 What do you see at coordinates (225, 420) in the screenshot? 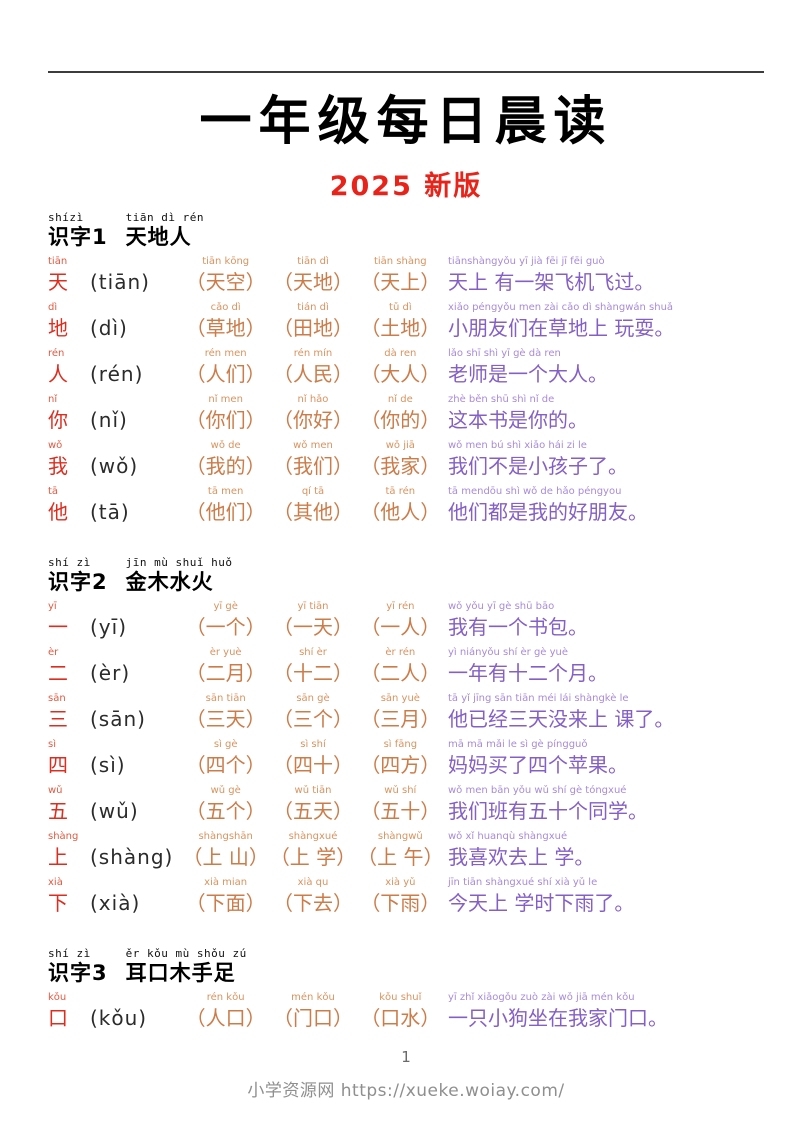
I see `word-text: （你们）` at bounding box center [225, 420].